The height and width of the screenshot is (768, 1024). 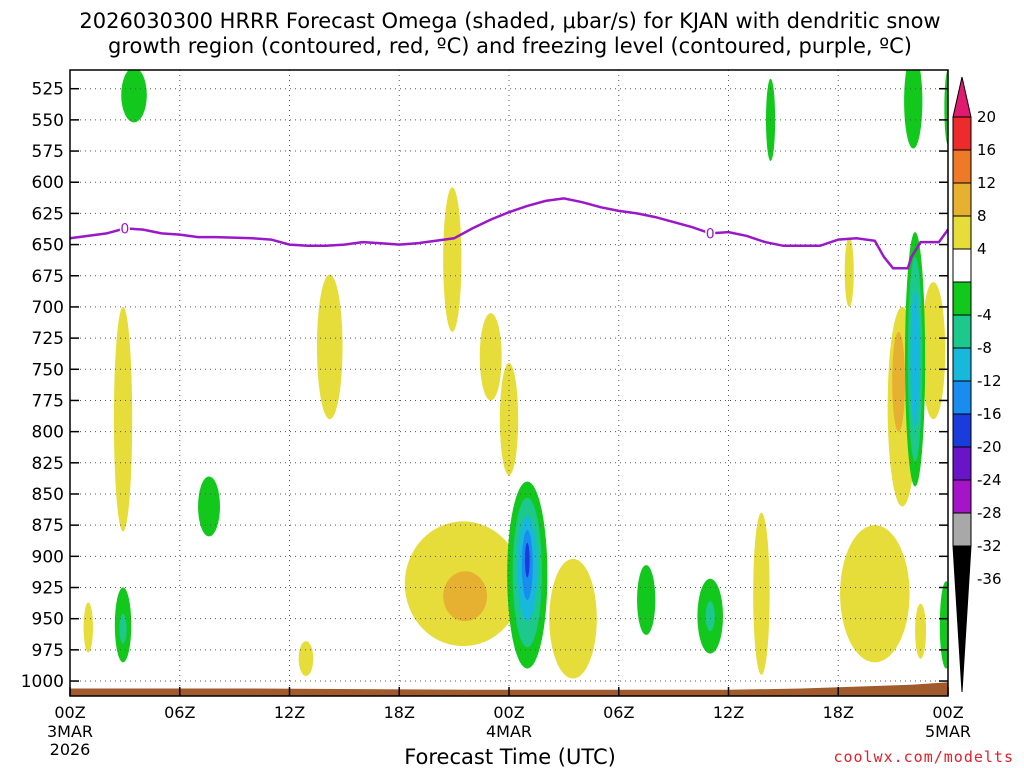 What do you see at coordinates (69, 712) in the screenshot?
I see `x-tick-label-0: 00Z` at bounding box center [69, 712].